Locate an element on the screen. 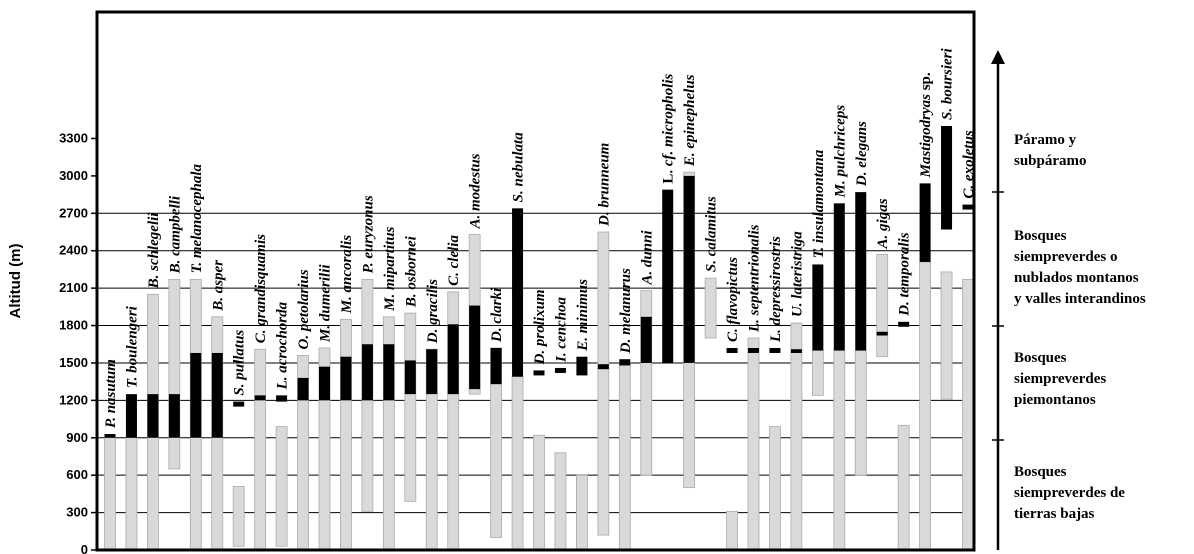 The width and height of the screenshot is (1194, 554). species-label: B. campbelli is located at coordinates (175, 234).